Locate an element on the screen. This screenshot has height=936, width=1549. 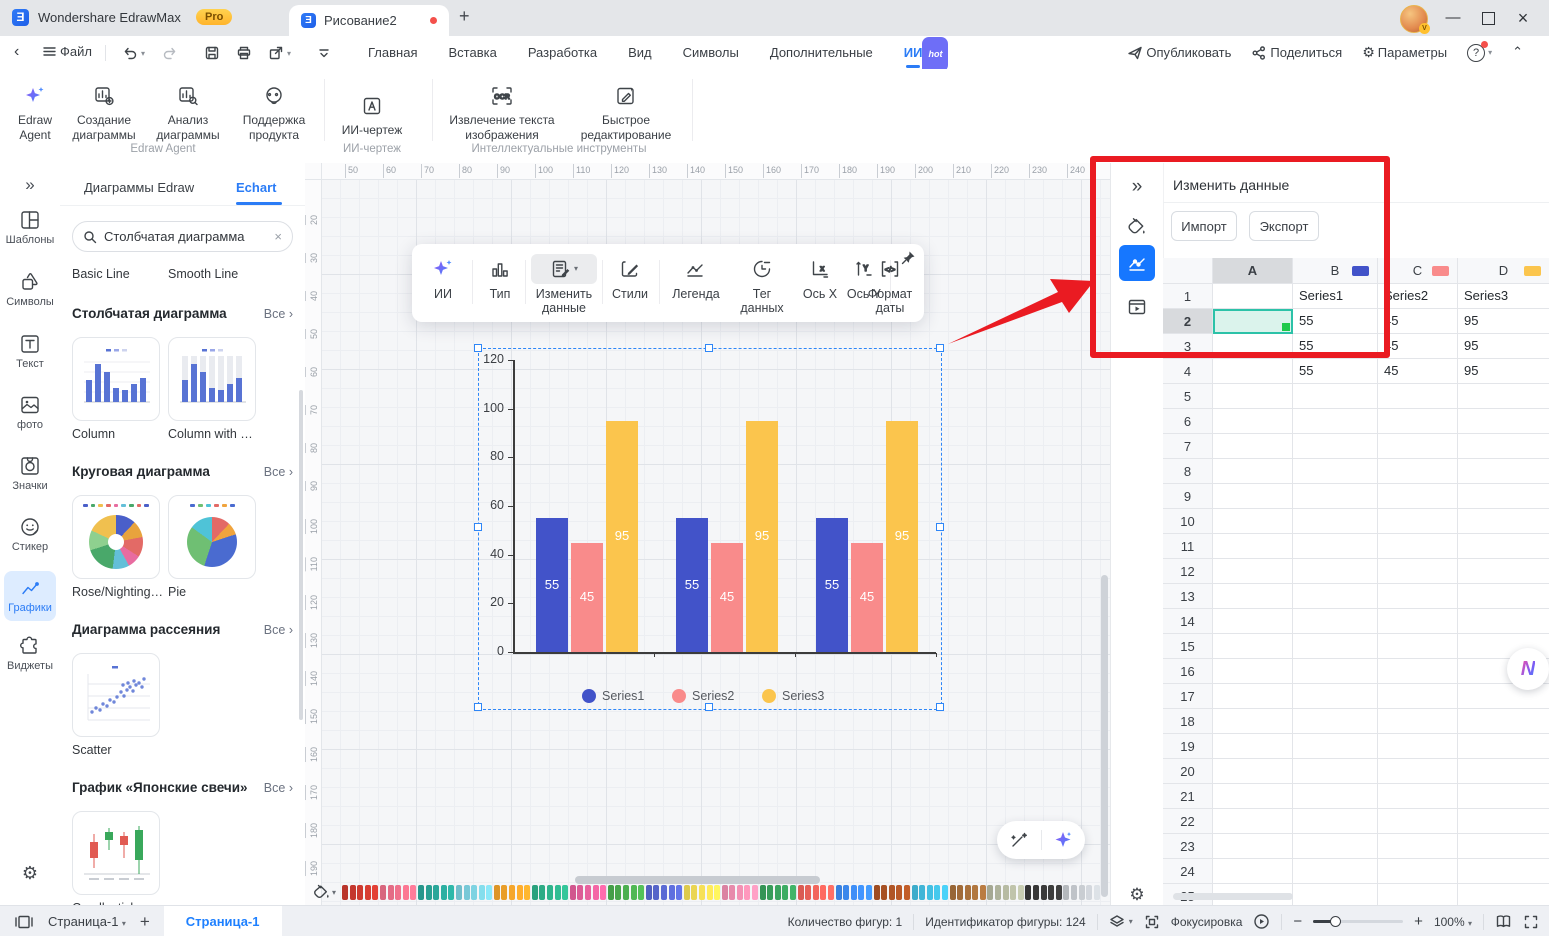
sidebar-item-charts: Графики is located at coordinates (30, 596).